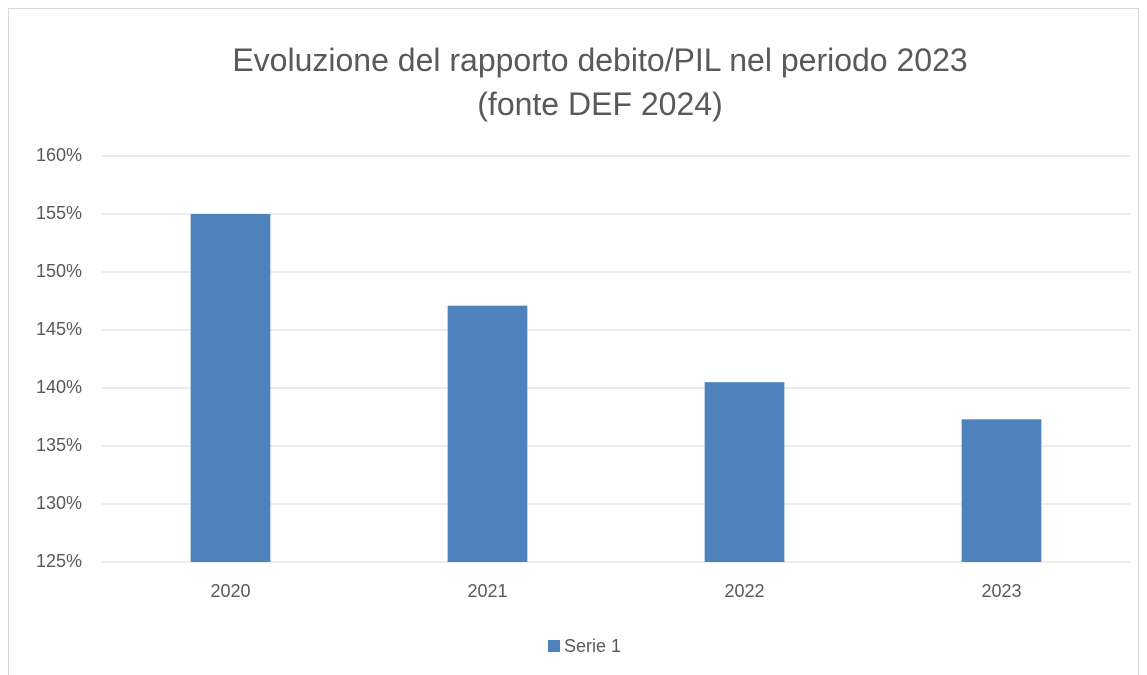 Image resolution: width=1147 pixels, height=675 pixels. What do you see at coordinates (1001, 591) in the screenshot?
I see `x-tick-label: 2023` at bounding box center [1001, 591].